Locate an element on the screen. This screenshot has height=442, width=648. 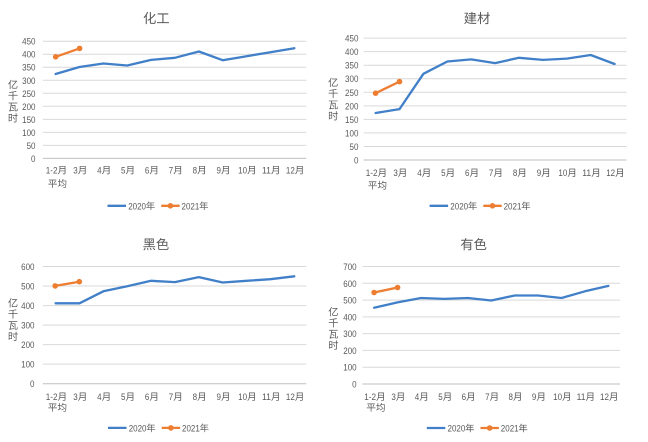
svg-text: 700 is located at coordinates (349, 267).